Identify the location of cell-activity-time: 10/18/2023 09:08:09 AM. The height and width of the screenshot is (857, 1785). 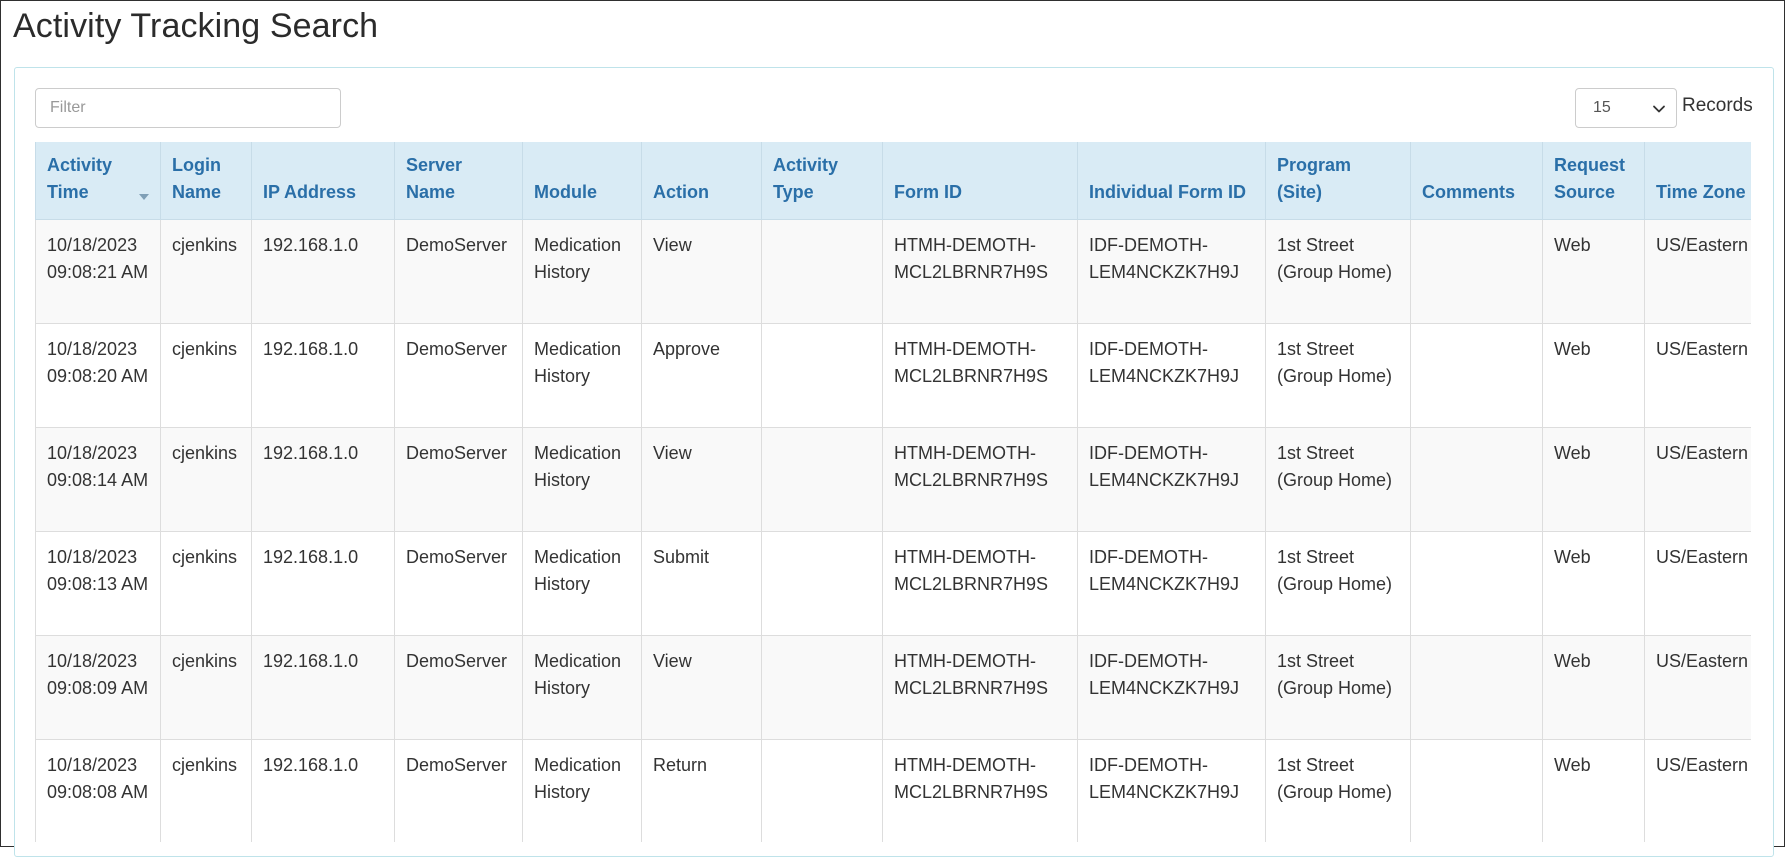
(98, 687).